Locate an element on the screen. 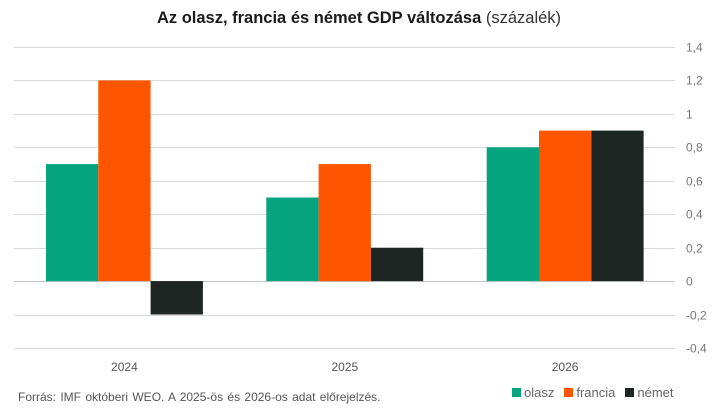 The width and height of the screenshot is (718, 414). bar-nmet-2026 is located at coordinates (617, 206).